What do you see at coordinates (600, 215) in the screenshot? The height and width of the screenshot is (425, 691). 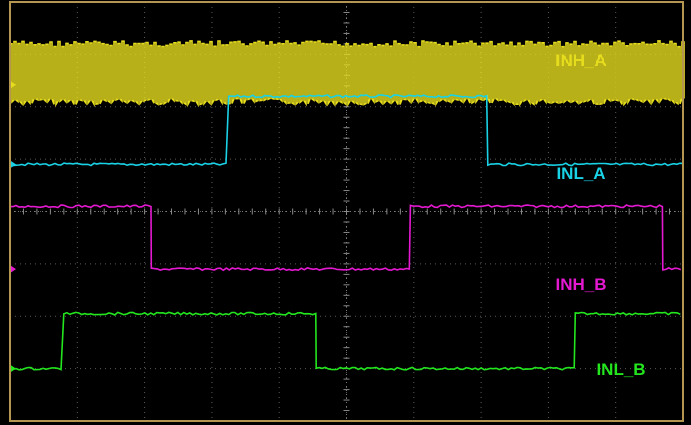 I see `series-labels: INH_A INL_A INH_B INL_B` at bounding box center [600, 215].